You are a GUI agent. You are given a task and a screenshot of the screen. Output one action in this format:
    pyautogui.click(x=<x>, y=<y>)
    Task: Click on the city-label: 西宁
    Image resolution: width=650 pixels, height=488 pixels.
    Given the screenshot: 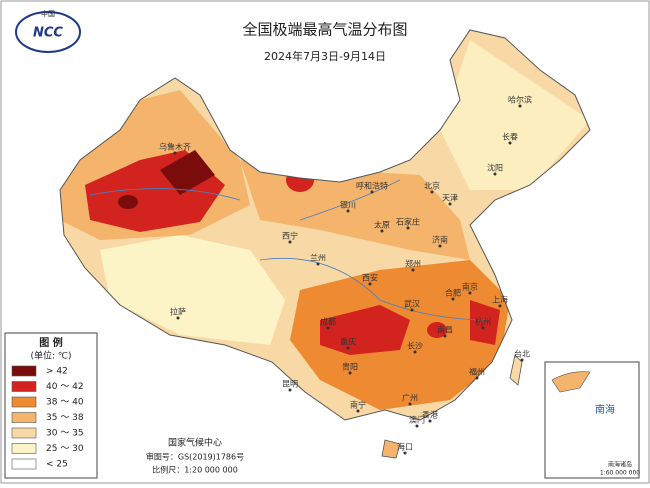 What is the action you would take?
    pyautogui.click(x=290, y=236)
    